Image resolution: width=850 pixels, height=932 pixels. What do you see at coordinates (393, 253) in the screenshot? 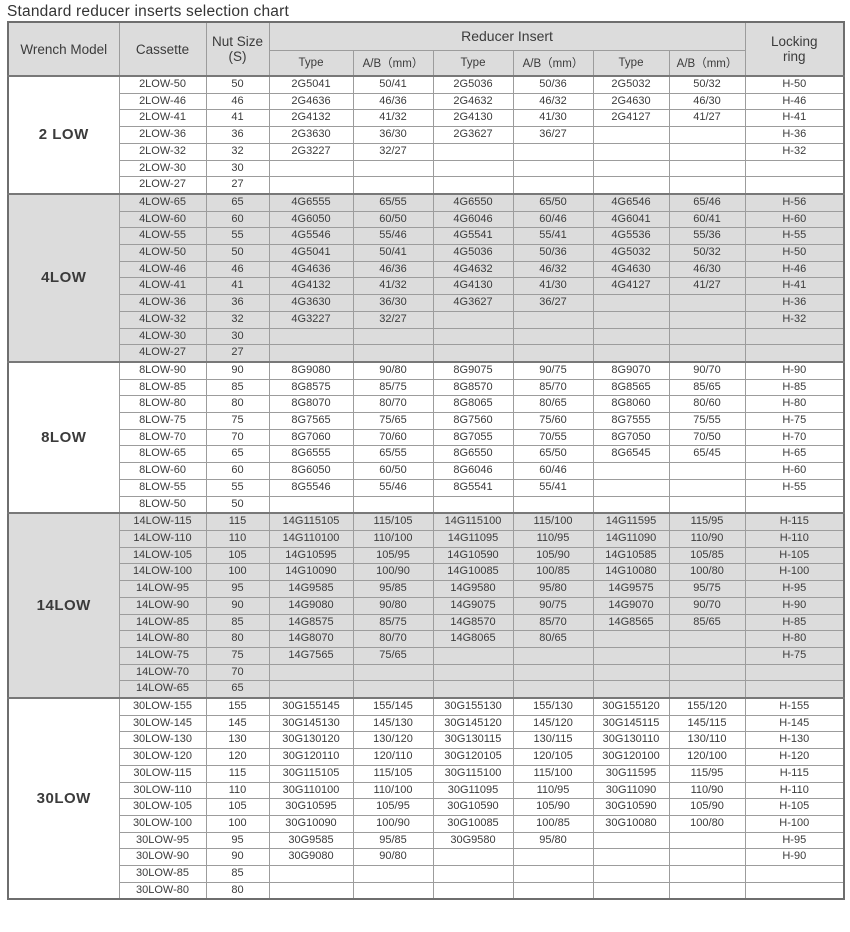
I see `ab-cell: 50/41` at bounding box center [393, 253].